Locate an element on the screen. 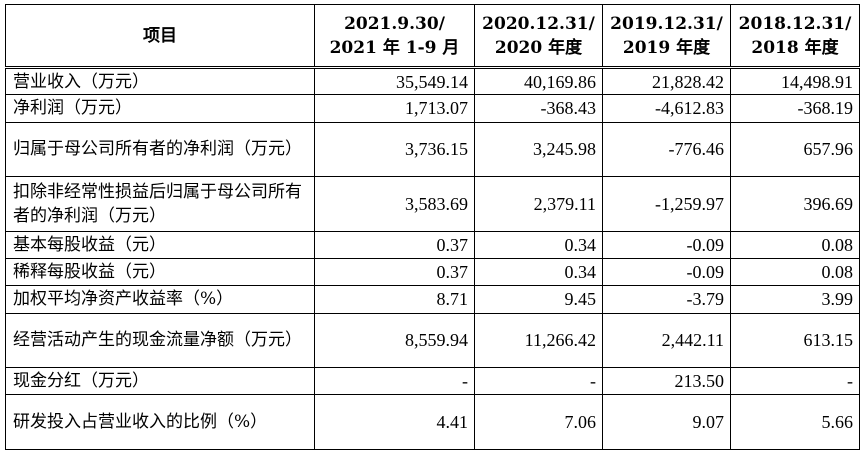 The height and width of the screenshot is (455, 864). table-row: 稀释每股收益（元） 0.37 0.34 -0.09 0.08 is located at coordinates (432, 272).